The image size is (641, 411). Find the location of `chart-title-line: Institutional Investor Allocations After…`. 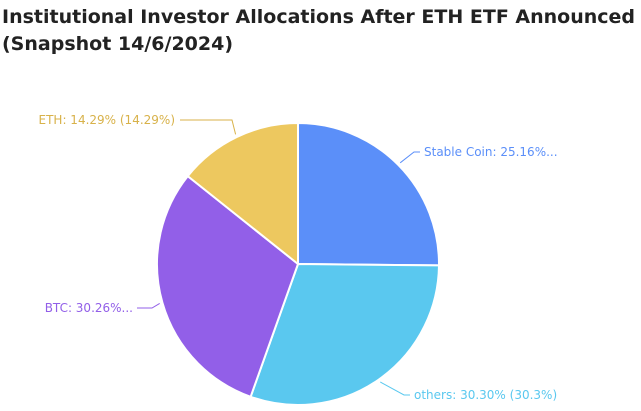

chart-title-line: Institutional Investor Allocations After… is located at coordinates (319, 17).